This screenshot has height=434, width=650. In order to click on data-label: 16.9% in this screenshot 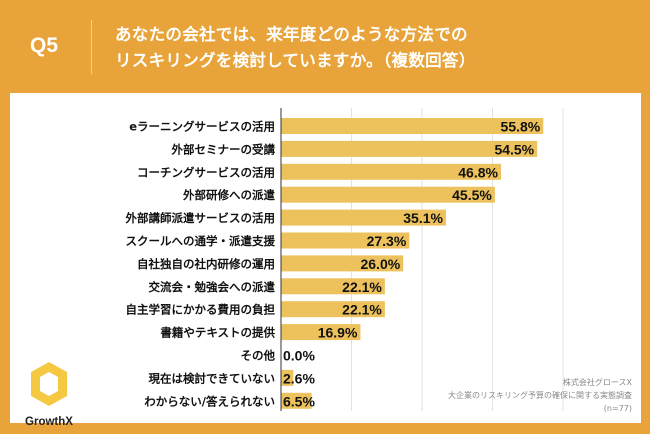, I will do `click(338, 333)`.